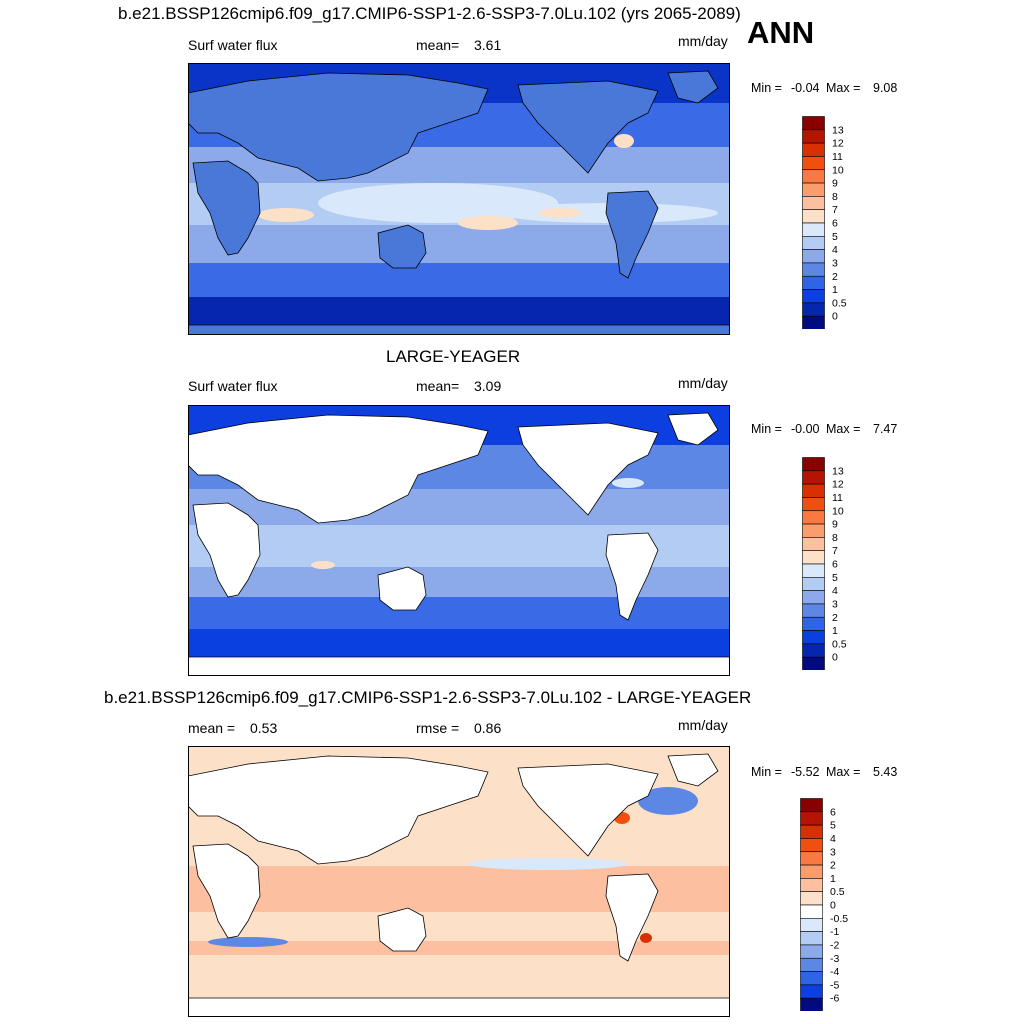  What do you see at coordinates (835, 210) in the screenshot?
I see `colorbar-tick-label: 7` at bounding box center [835, 210].